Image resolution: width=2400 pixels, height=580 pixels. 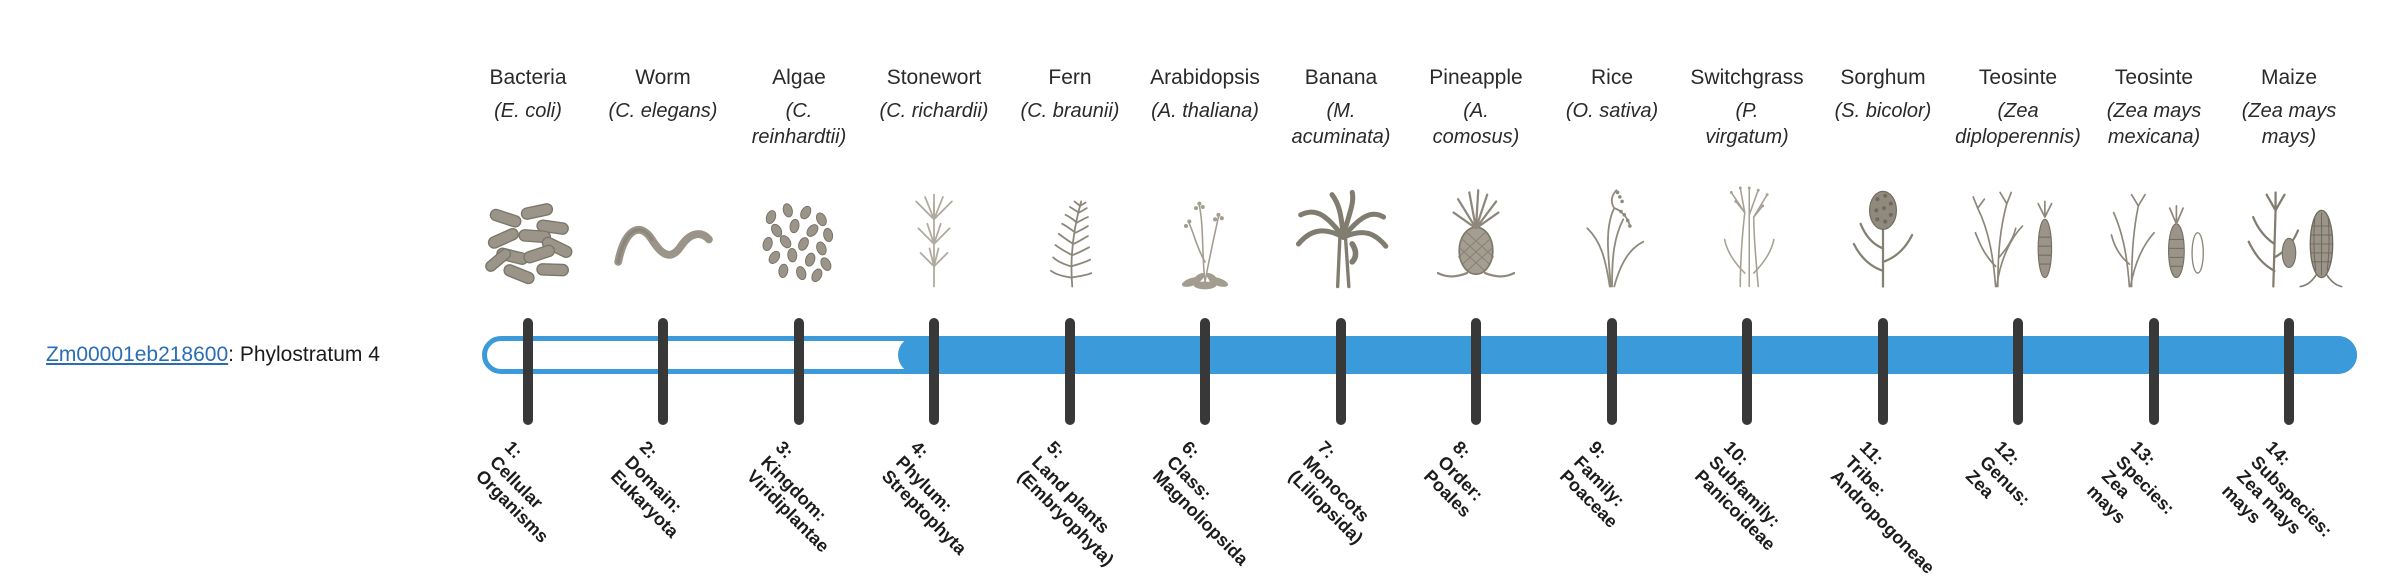 What do you see at coordinates (2289, 233) in the screenshot?
I see `maize-icon` at bounding box center [2289, 233].